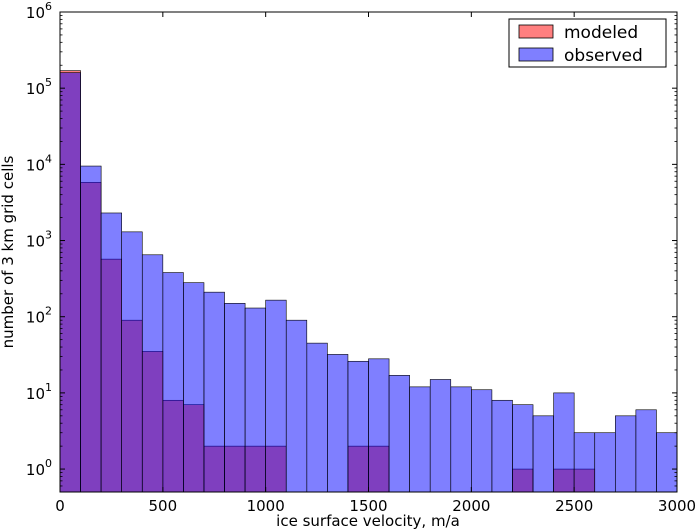  Describe the element at coordinates (574, 506) in the screenshot. I see `x-tick-label: 2500` at that location.